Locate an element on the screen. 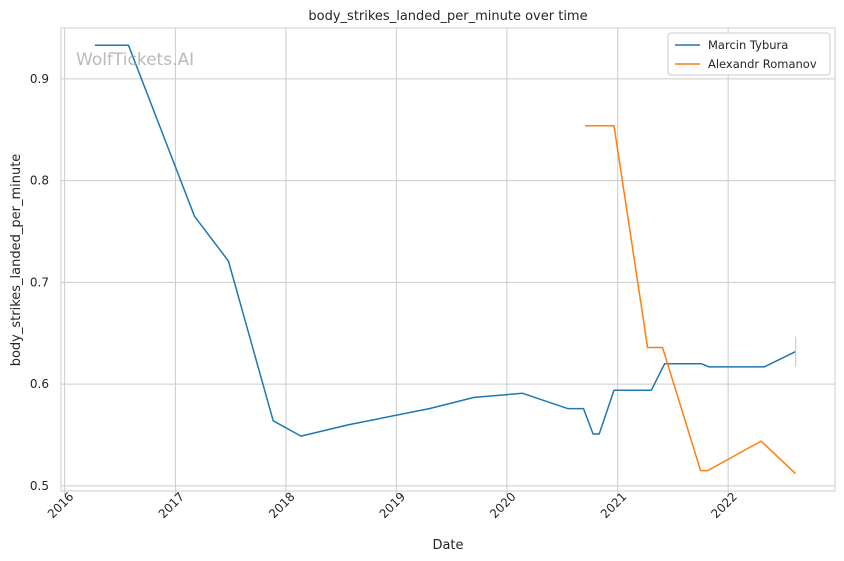 The height and width of the screenshot is (561, 844). legend-items: Marcin Tybura Alexandr Romanov is located at coordinates (746, 54).